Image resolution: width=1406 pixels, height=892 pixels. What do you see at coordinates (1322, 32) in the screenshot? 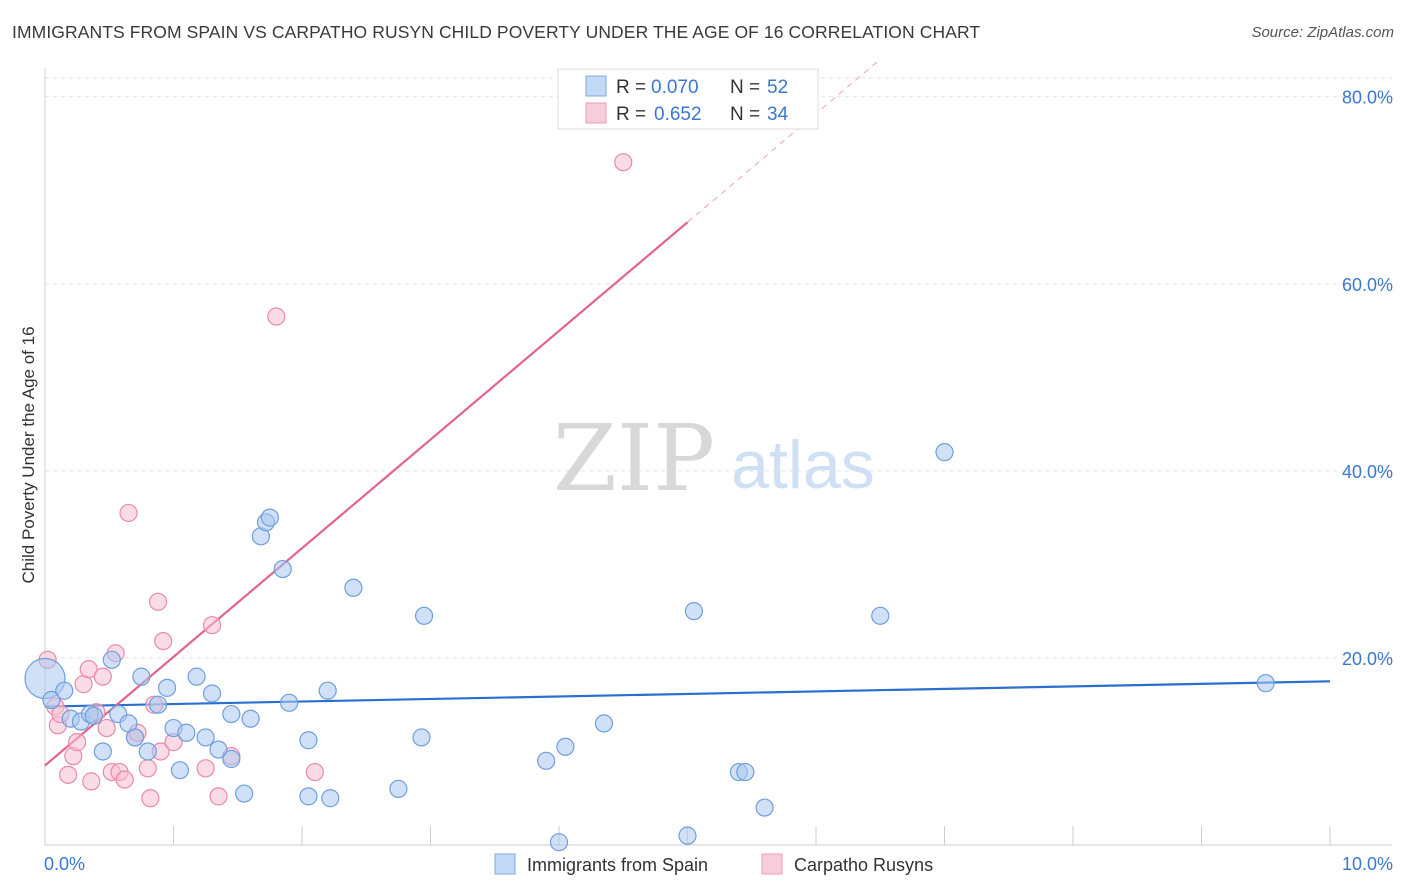
I see `source-label: Source: ZipAtlas.com` at bounding box center [1322, 32].